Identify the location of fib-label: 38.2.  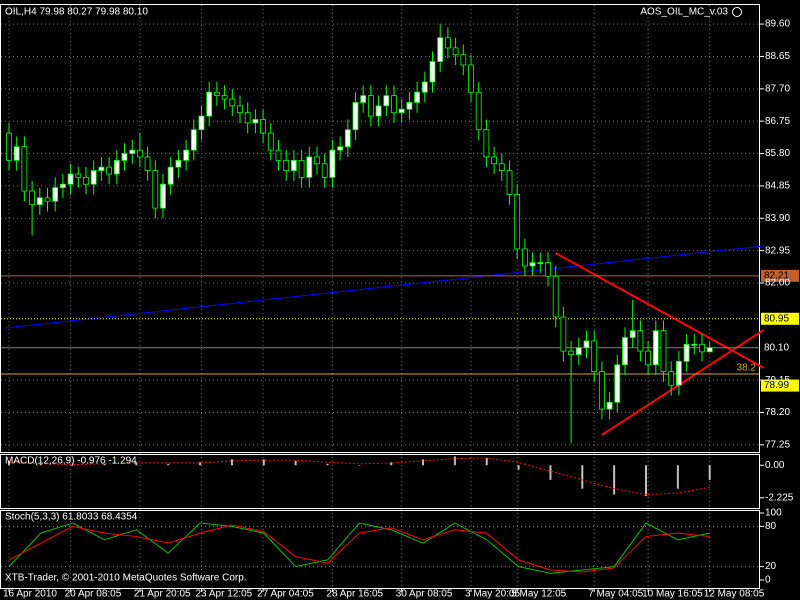
(747, 368).